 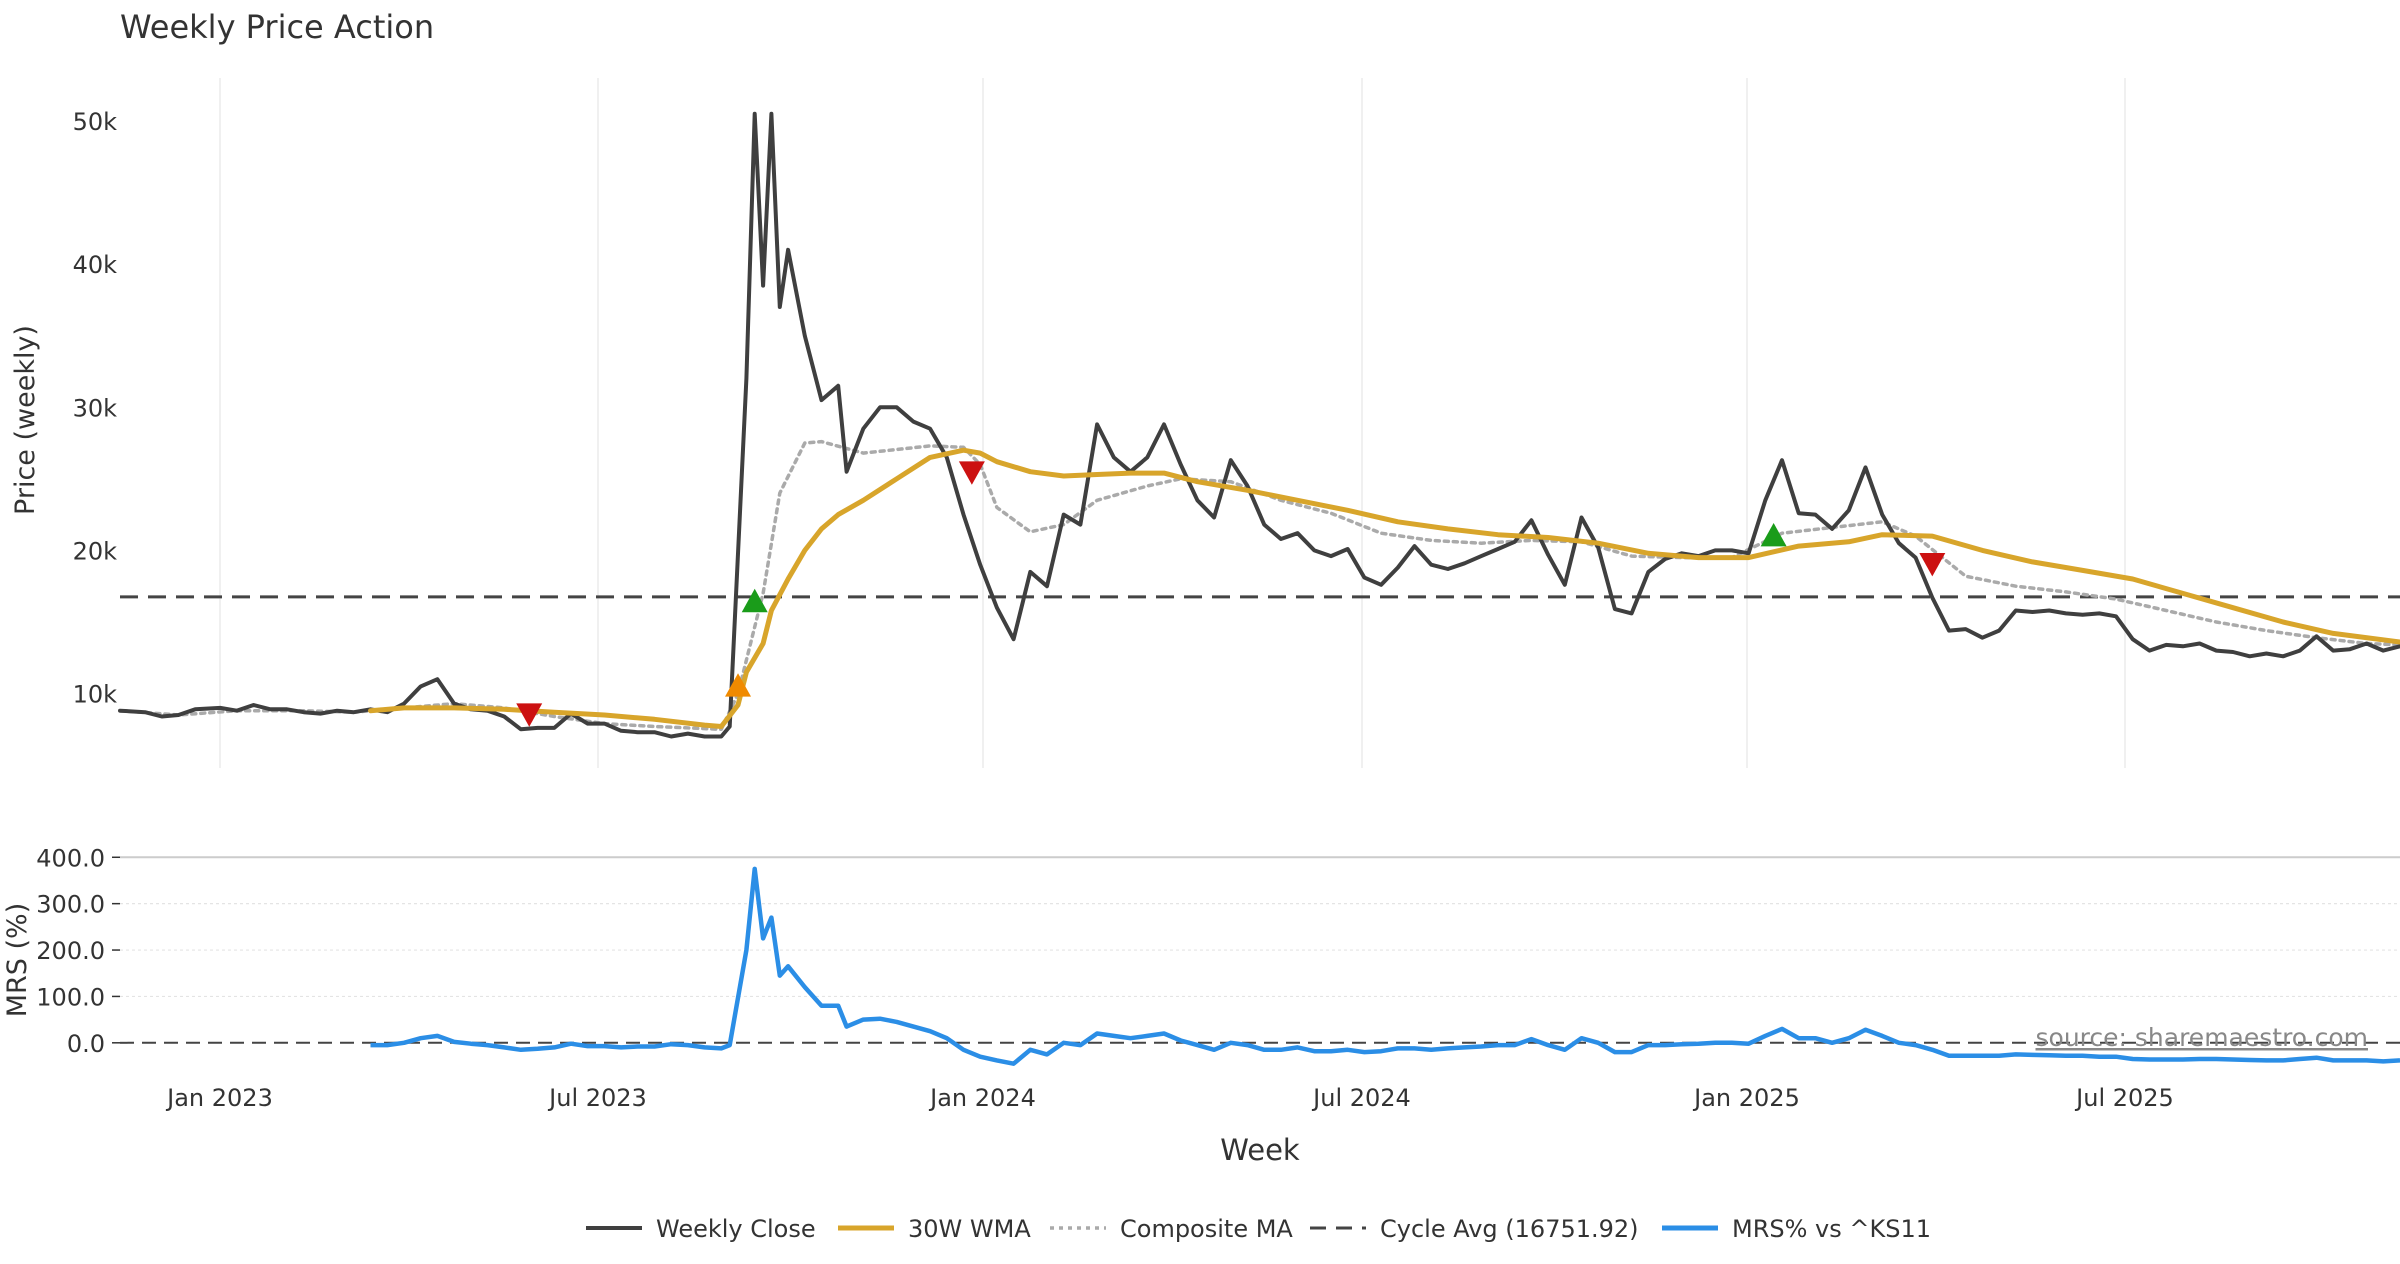 I want to click on mrs-y-ticks: 0.0 100.0 200.0 300.0 400.0, so click(x=78, y=951).